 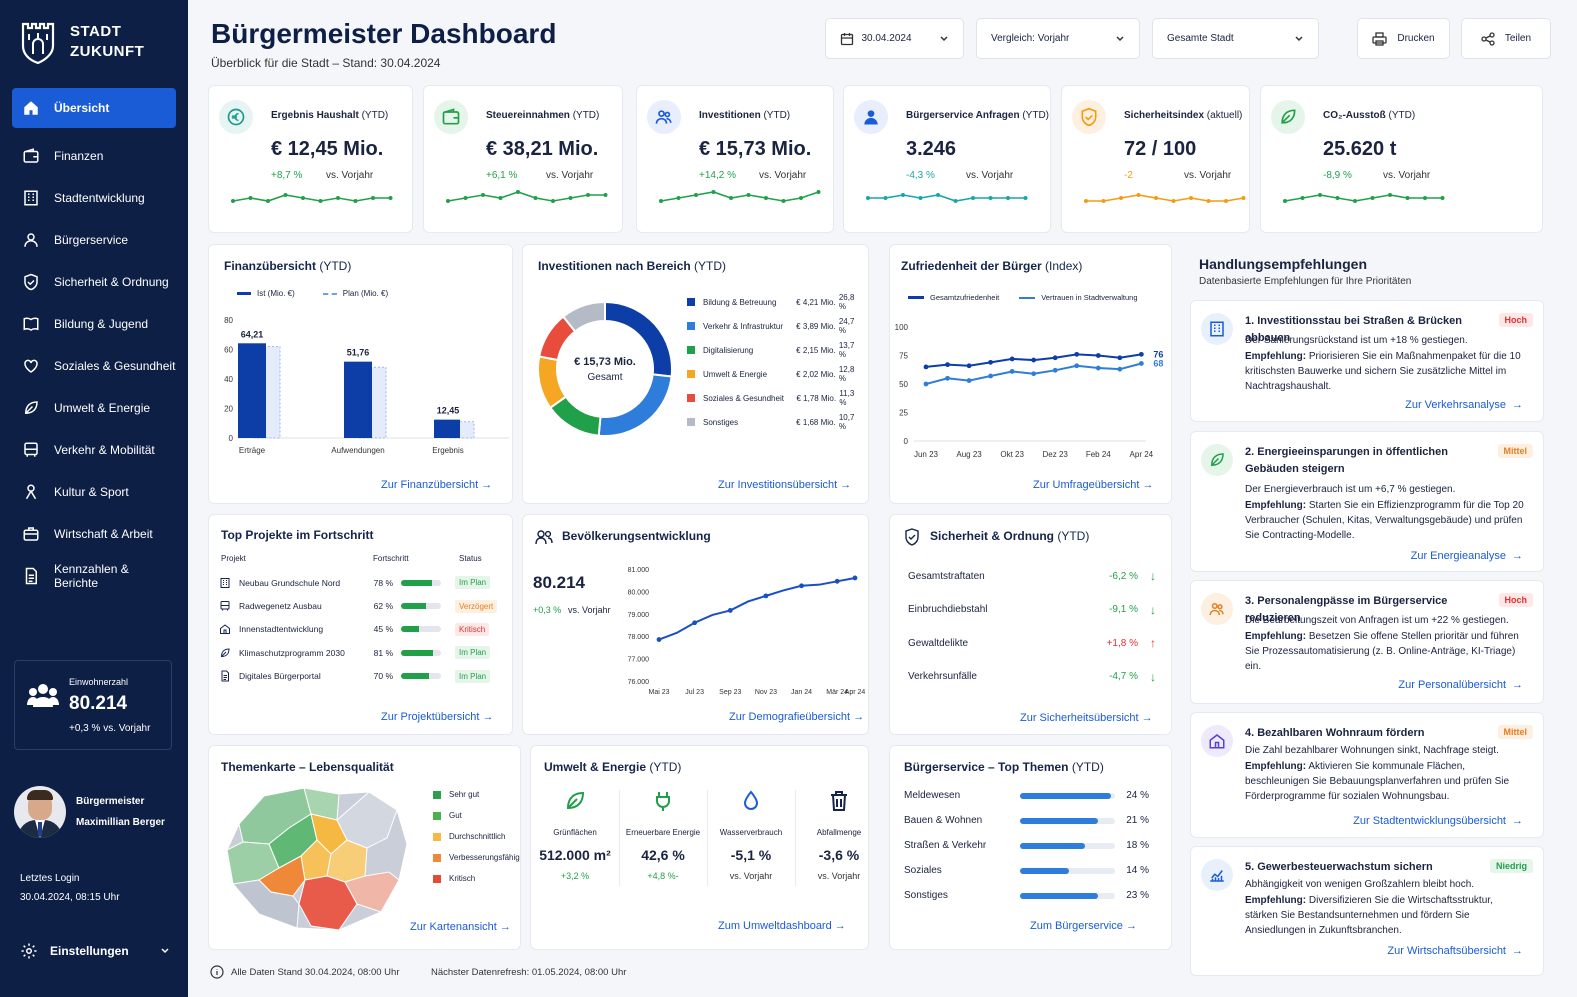 What do you see at coordinates (751, 855) in the screenshot?
I see `environment-value: -5,1 %` at bounding box center [751, 855].